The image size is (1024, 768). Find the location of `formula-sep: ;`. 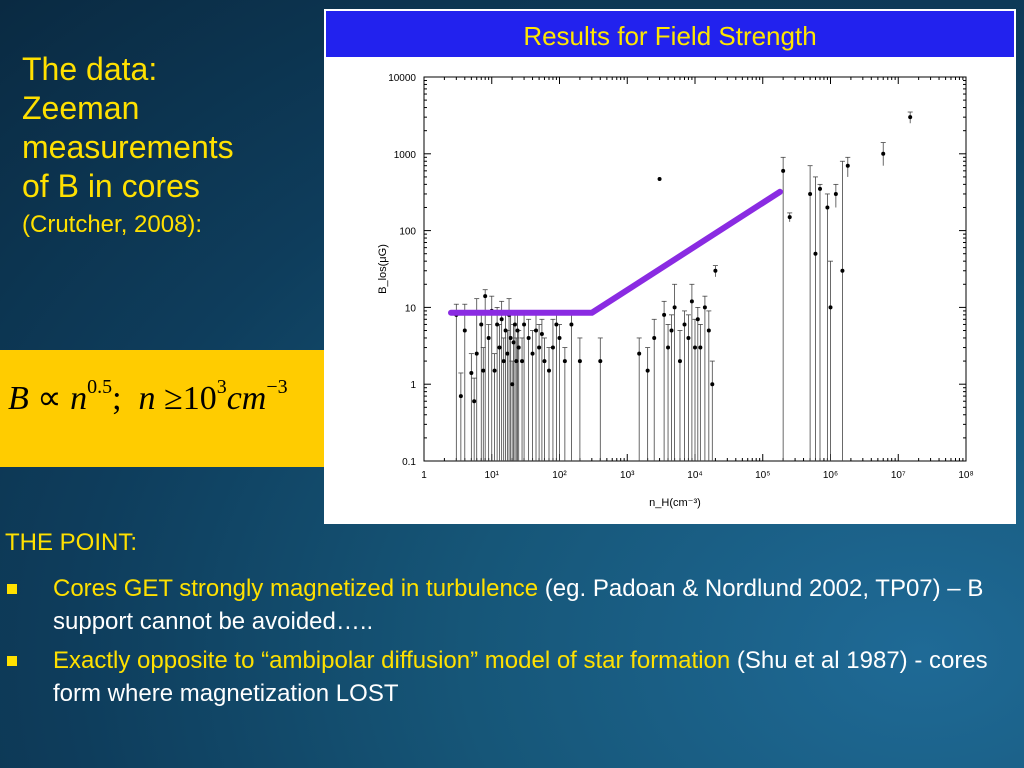

formula-sep: ; is located at coordinates (117, 398).